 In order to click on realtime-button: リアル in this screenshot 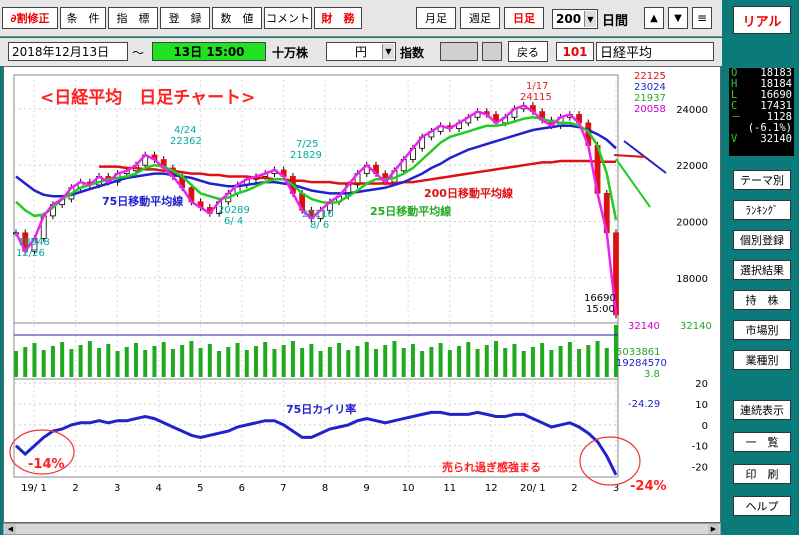, I will do `click(762, 20)`.